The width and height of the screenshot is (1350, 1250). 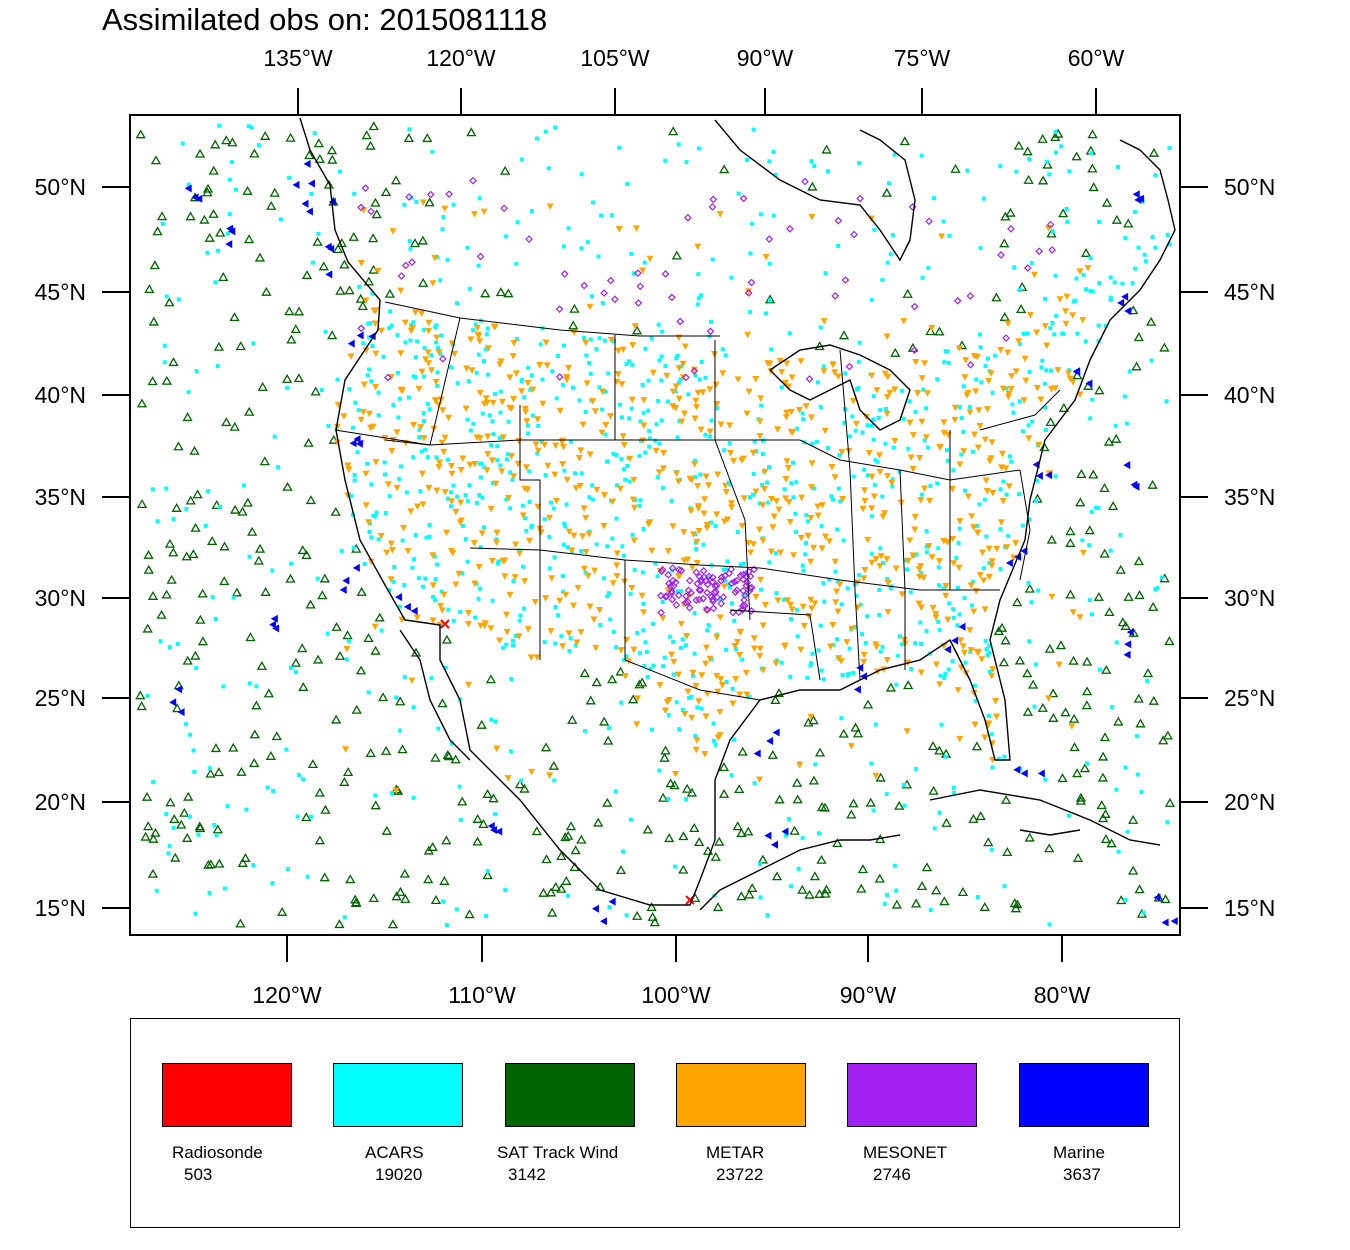 What do you see at coordinates (1249, 497) in the screenshot?
I see `right-lat-label: 35°N` at bounding box center [1249, 497].